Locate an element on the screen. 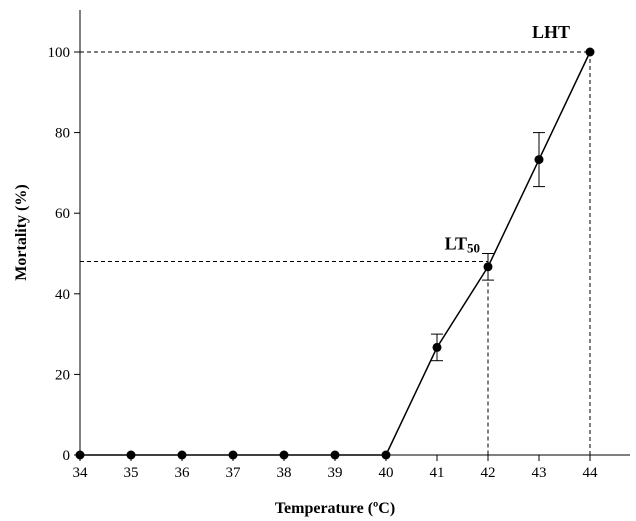 This screenshot has height=521, width=636. x-tick-label: 34 is located at coordinates (81, 473).